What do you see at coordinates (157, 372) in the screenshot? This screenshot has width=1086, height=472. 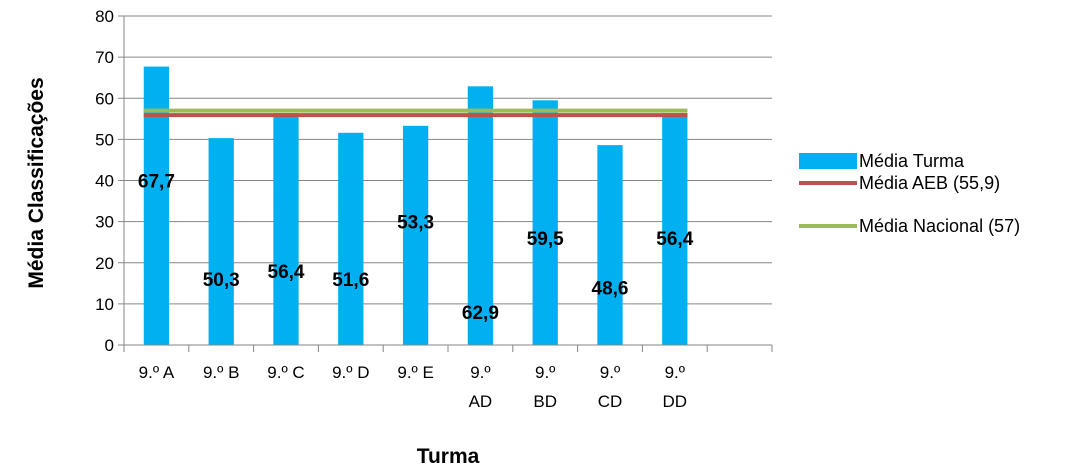 I see `x-tick-label: 9.º A` at bounding box center [157, 372].